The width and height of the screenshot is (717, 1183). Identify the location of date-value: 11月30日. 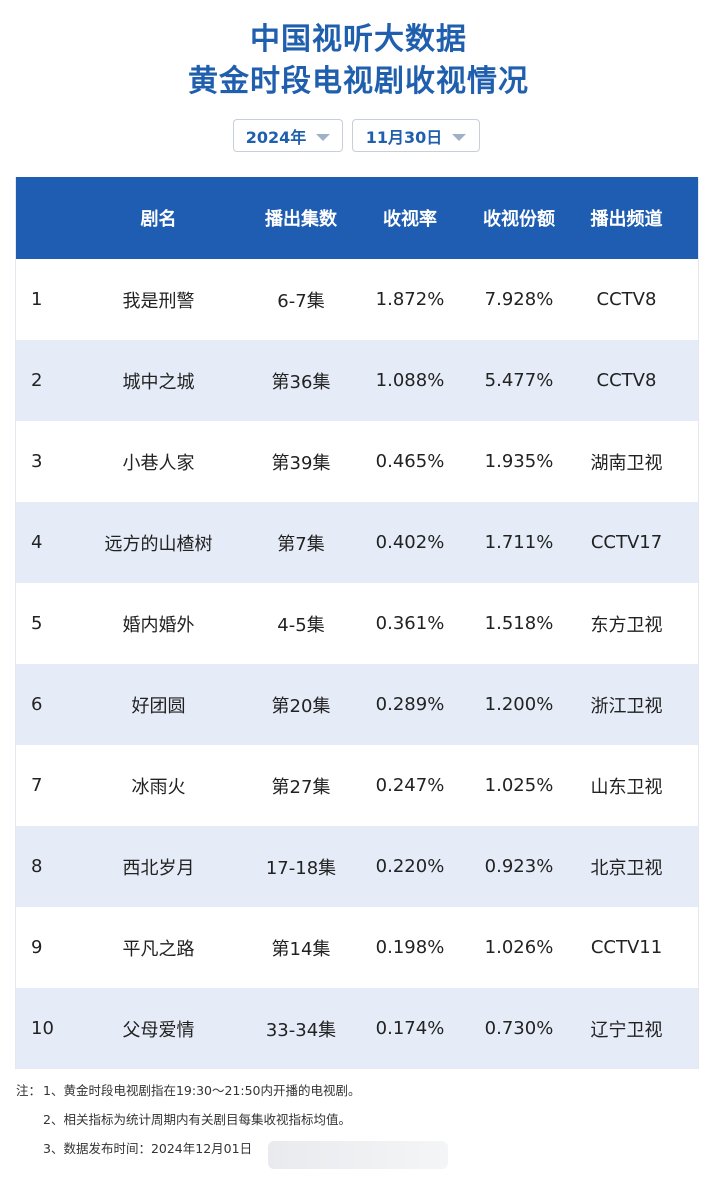
(404, 137).